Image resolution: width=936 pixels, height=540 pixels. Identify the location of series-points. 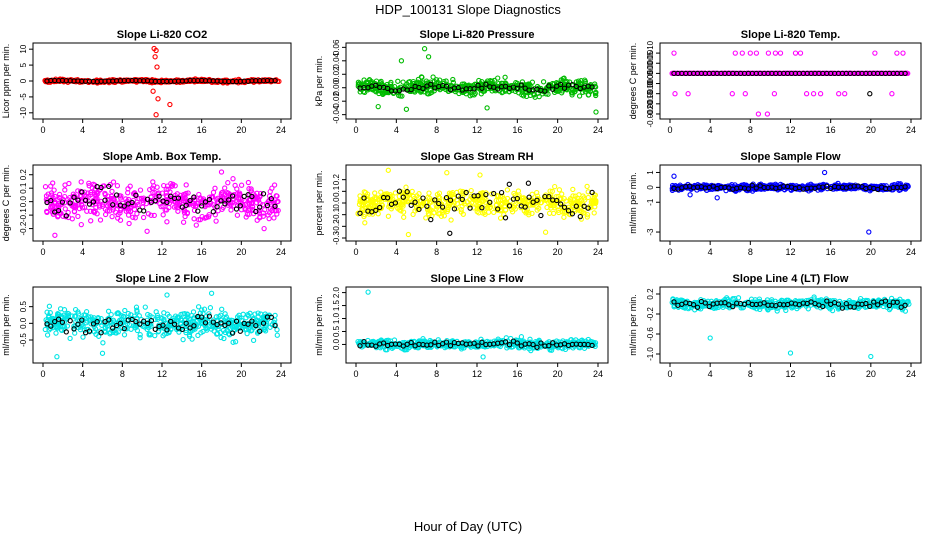
(790, 83).